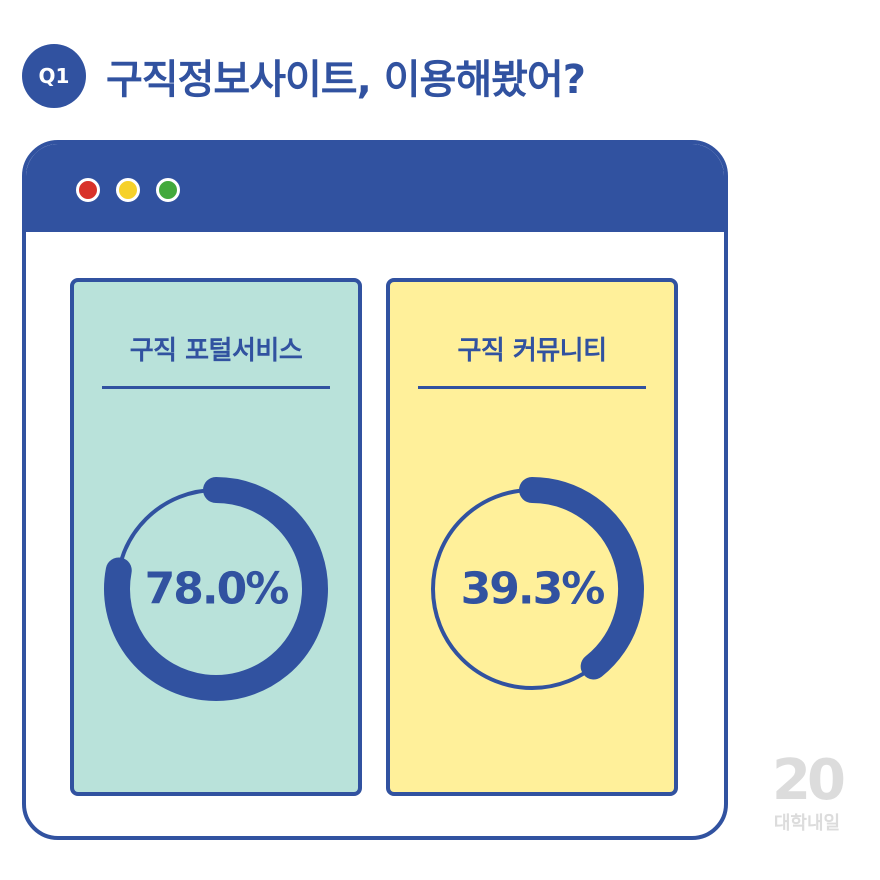 This screenshot has width=880, height=880. I want to click on donut-value-label: 39.3%, so click(533, 589).